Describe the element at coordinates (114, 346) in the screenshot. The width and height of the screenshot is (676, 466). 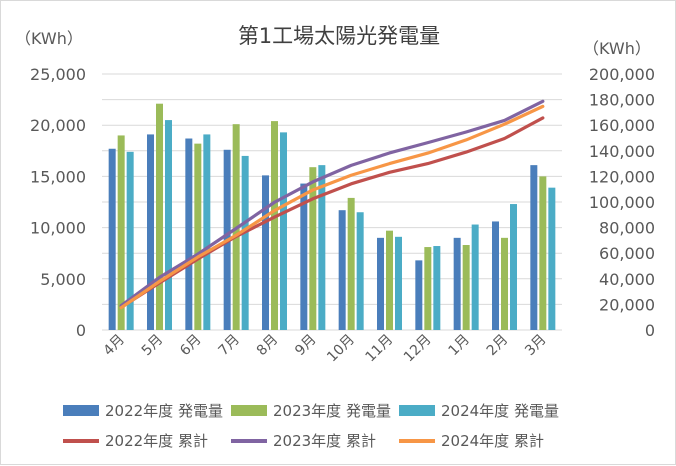
I see `x-axis-tick-label: 4月` at that location.